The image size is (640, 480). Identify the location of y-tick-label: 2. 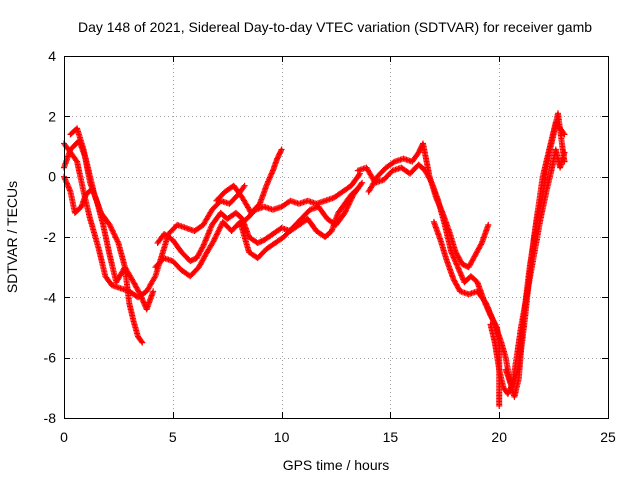
(52, 116).